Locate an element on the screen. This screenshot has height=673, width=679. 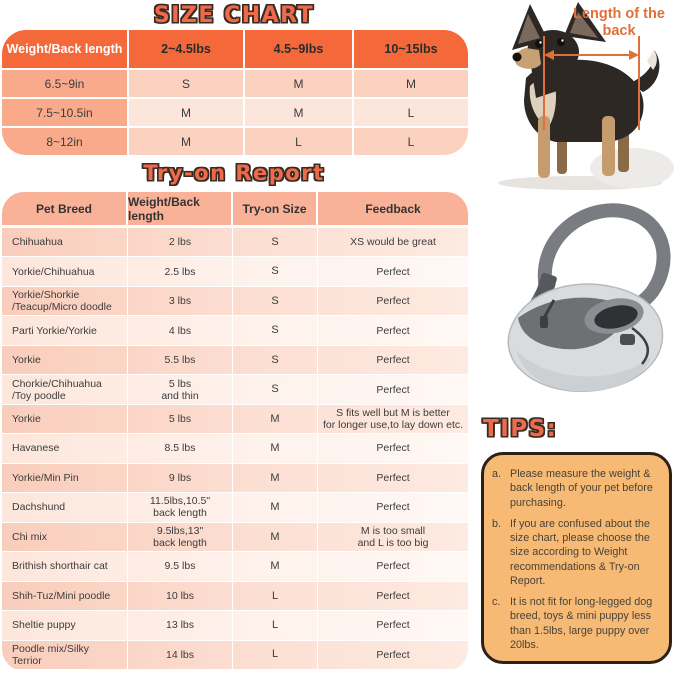
table-row: Chihuahua 2 lbs S XS would be great is located at coordinates (235, 242).